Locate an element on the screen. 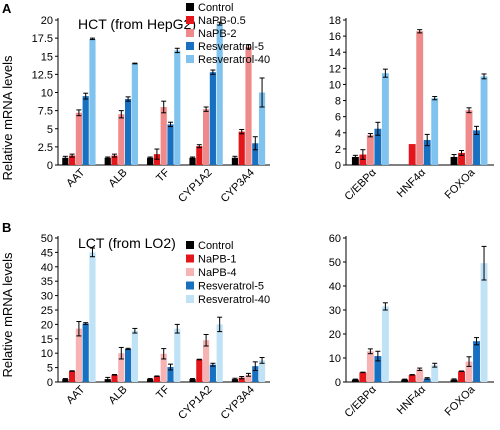 The image size is (500, 430). panel-label-a: A is located at coordinates (7, 8).